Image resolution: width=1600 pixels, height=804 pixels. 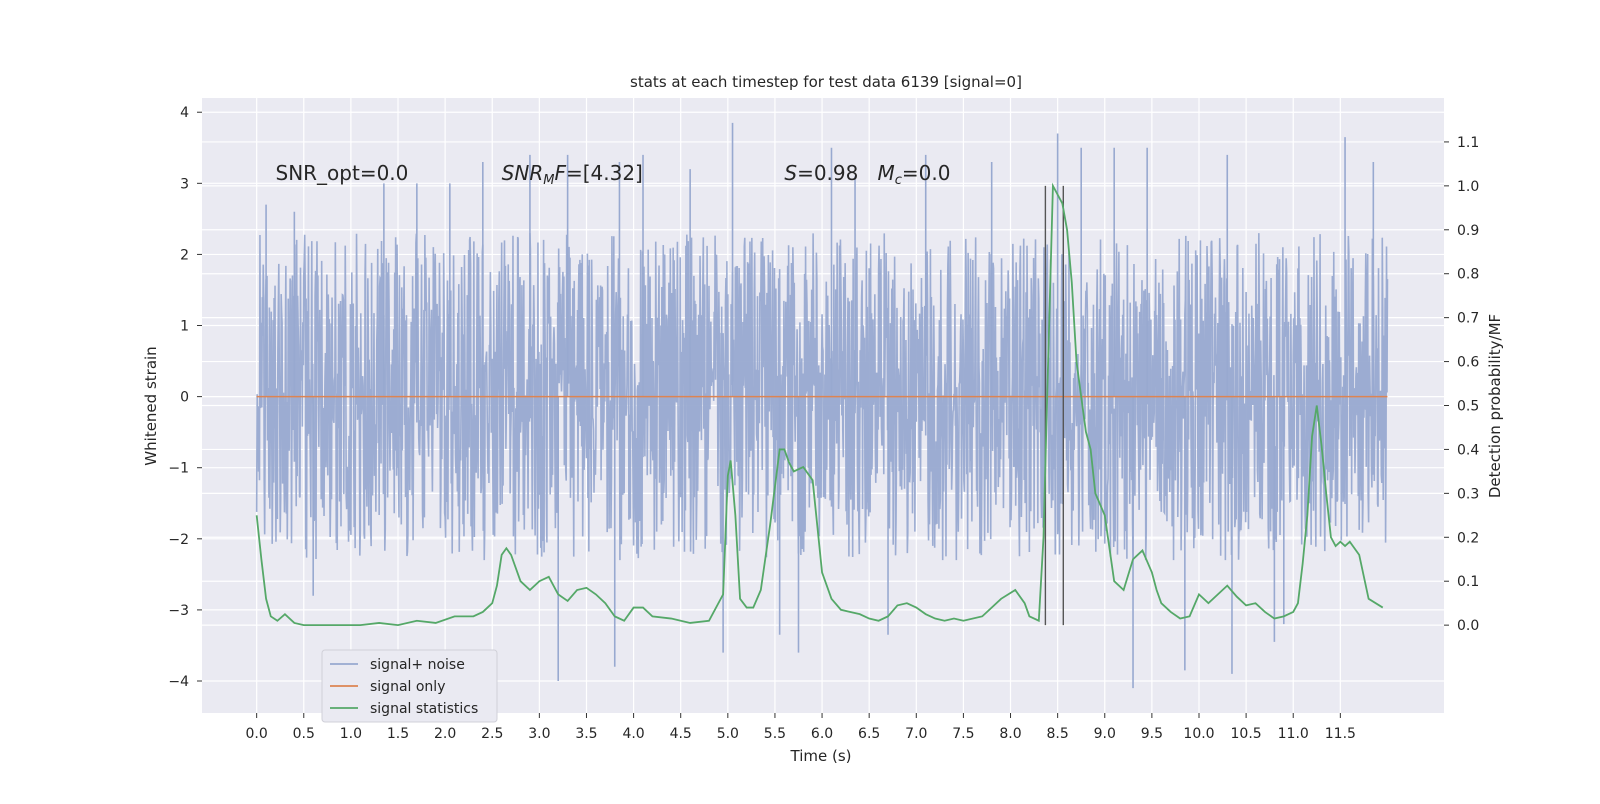 I want to click on x-tick-label: 4.0, so click(x=633, y=734).